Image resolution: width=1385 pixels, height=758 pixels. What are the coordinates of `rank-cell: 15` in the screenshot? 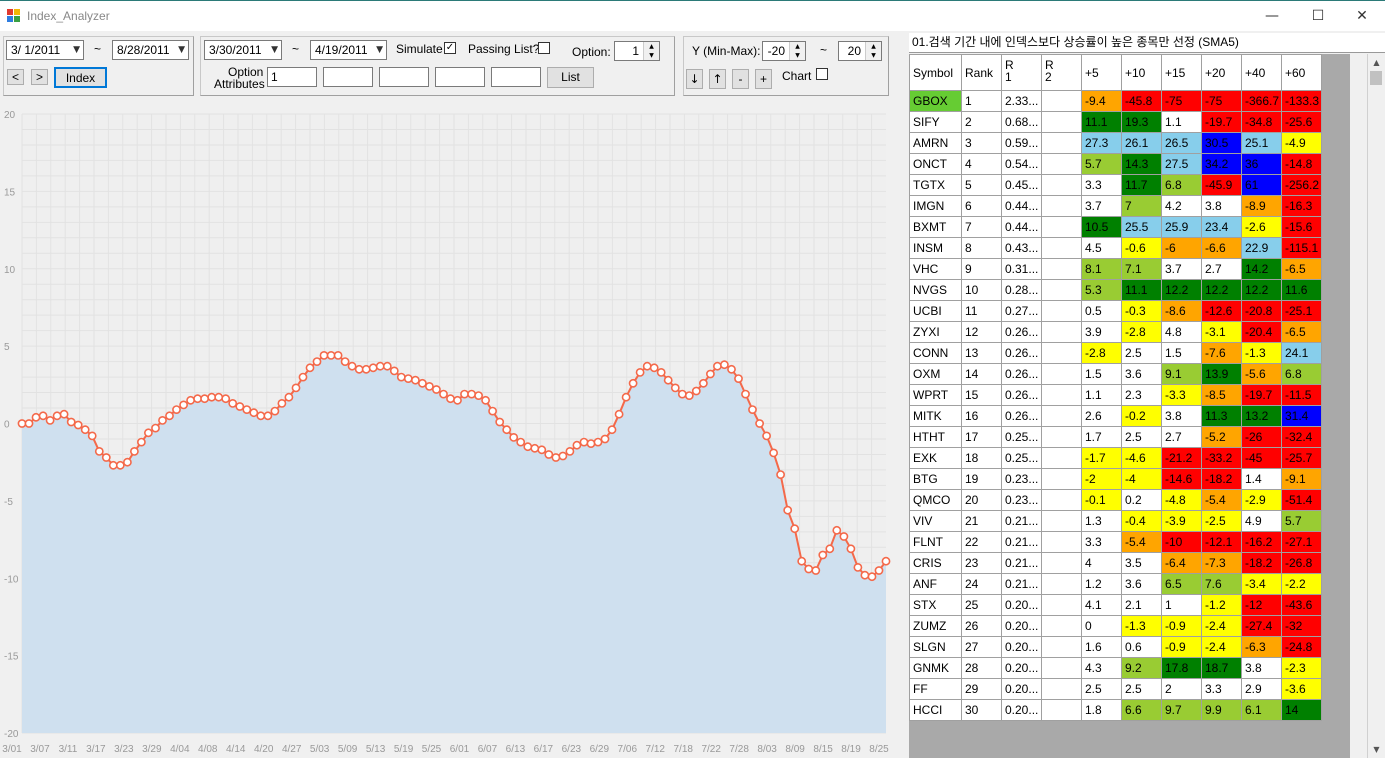 It's located at (981, 395).